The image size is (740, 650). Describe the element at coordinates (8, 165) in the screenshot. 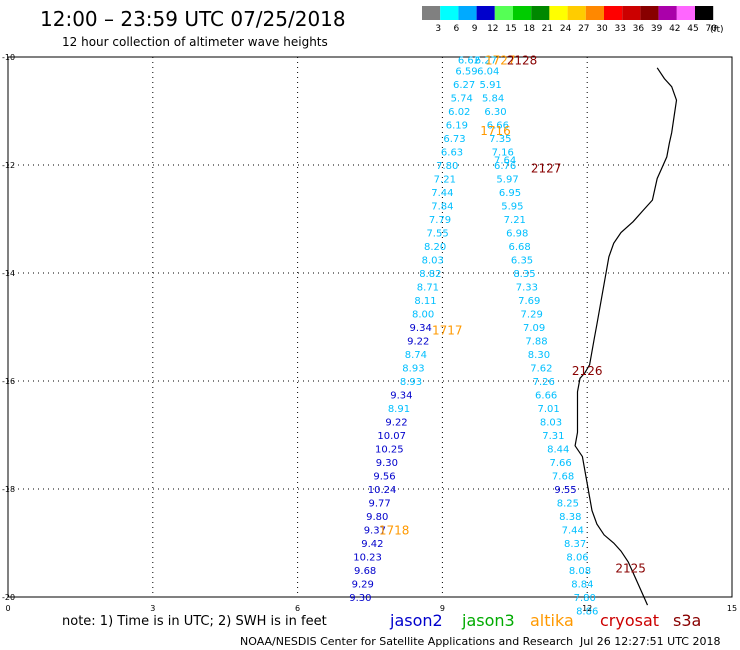

I see `y-tick-label: -12` at that location.